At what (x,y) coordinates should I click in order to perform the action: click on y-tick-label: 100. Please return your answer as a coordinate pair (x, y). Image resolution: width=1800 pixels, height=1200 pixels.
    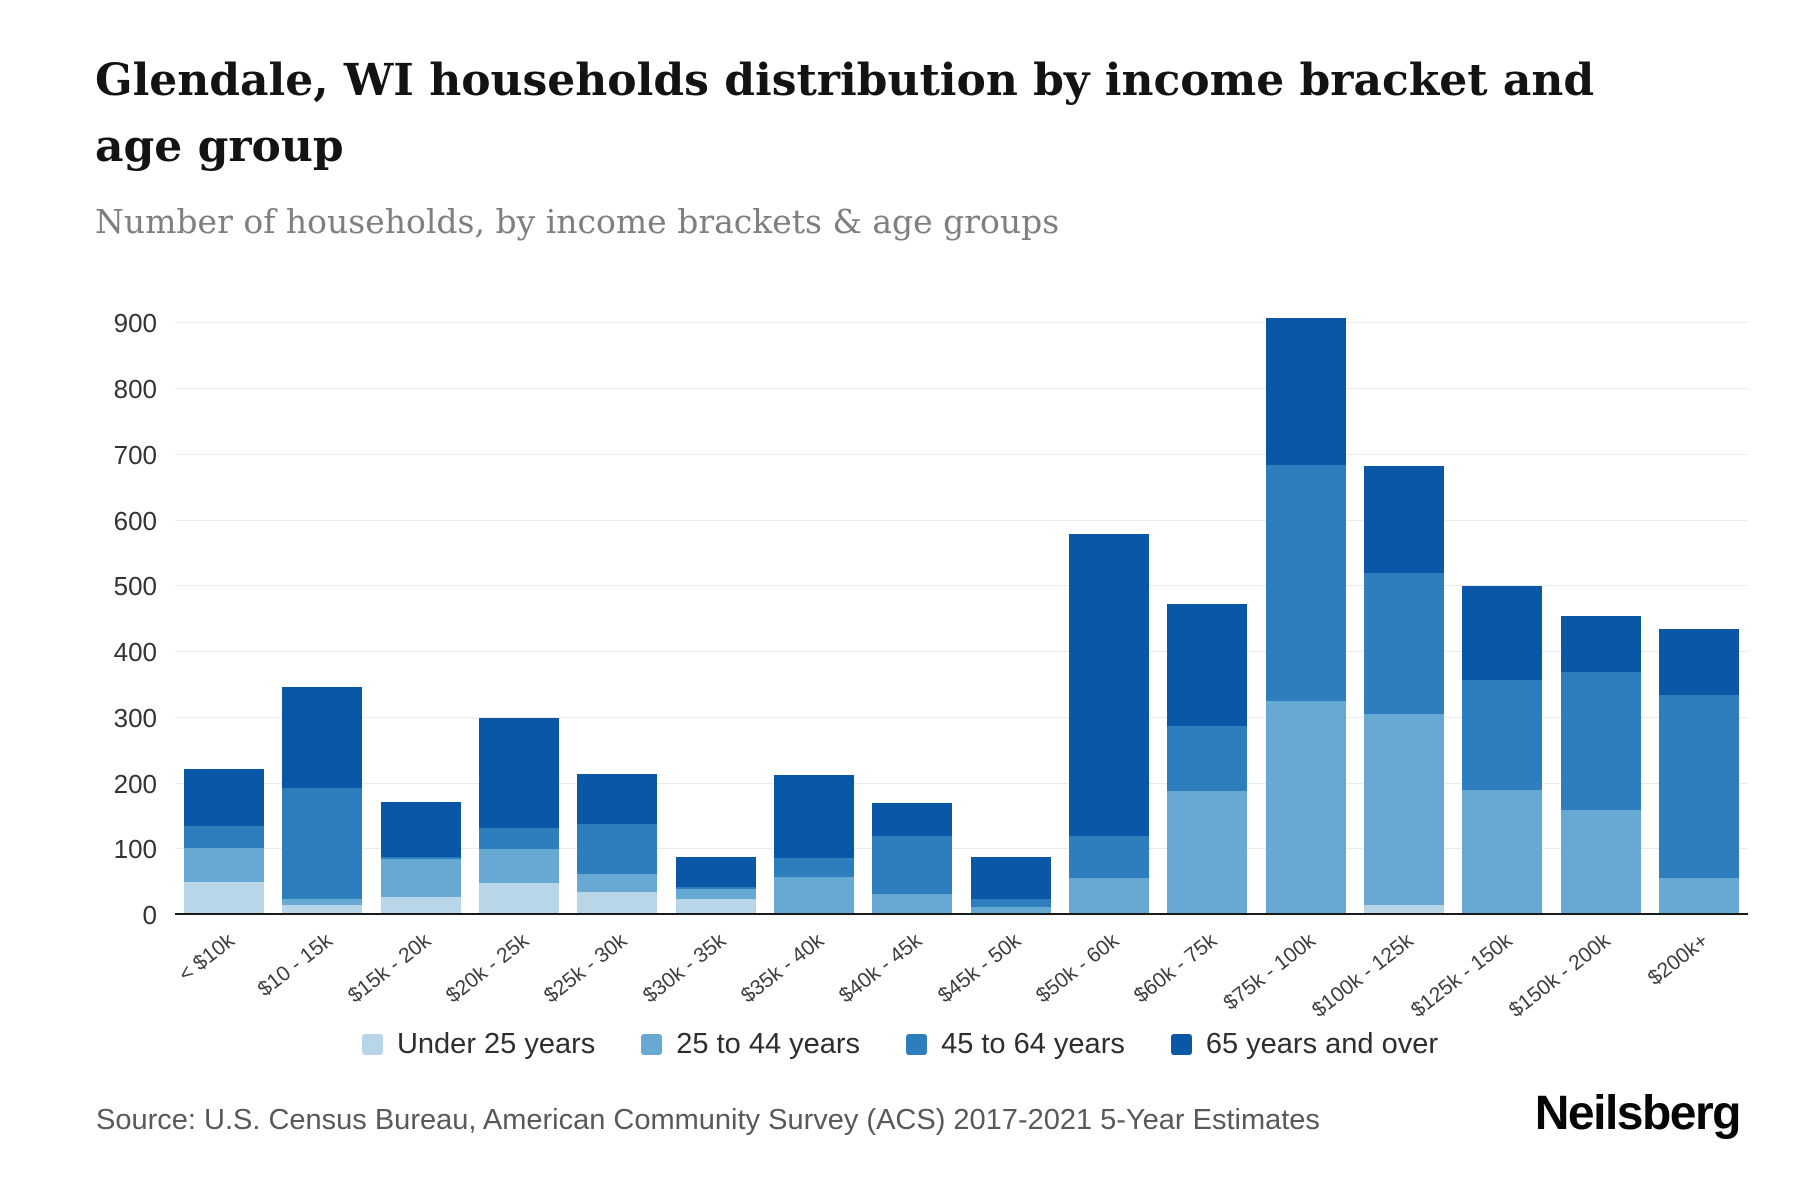
    Looking at the image, I should click on (135, 849).